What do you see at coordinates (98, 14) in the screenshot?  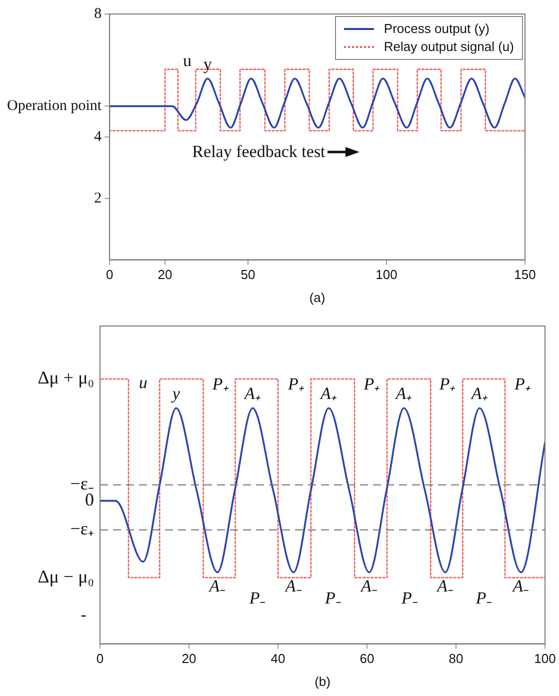 I see `y-tick-label: 8` at bounding box center [98, 14].